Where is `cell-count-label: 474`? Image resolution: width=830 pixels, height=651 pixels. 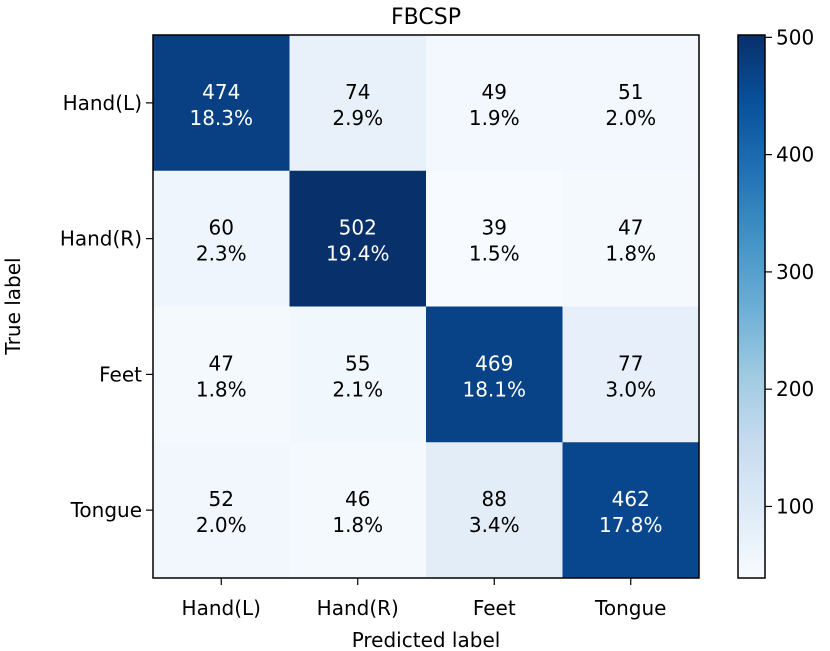 cell-count-label: 474 is located at coordinates (221, 92).